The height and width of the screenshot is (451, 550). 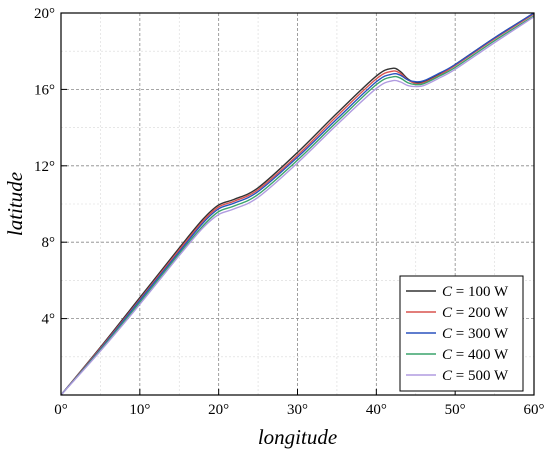 What do you see at coordinates (376, 410) in the screenshot?
I see `x-tick-label: 40°` at bounding box center [376, 410].